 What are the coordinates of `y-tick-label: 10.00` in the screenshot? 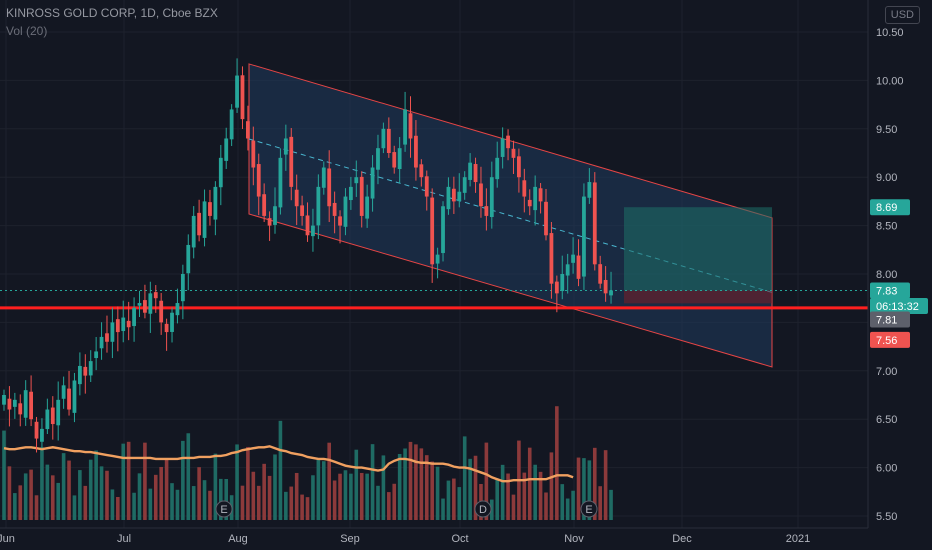 It's located at (890, 81).